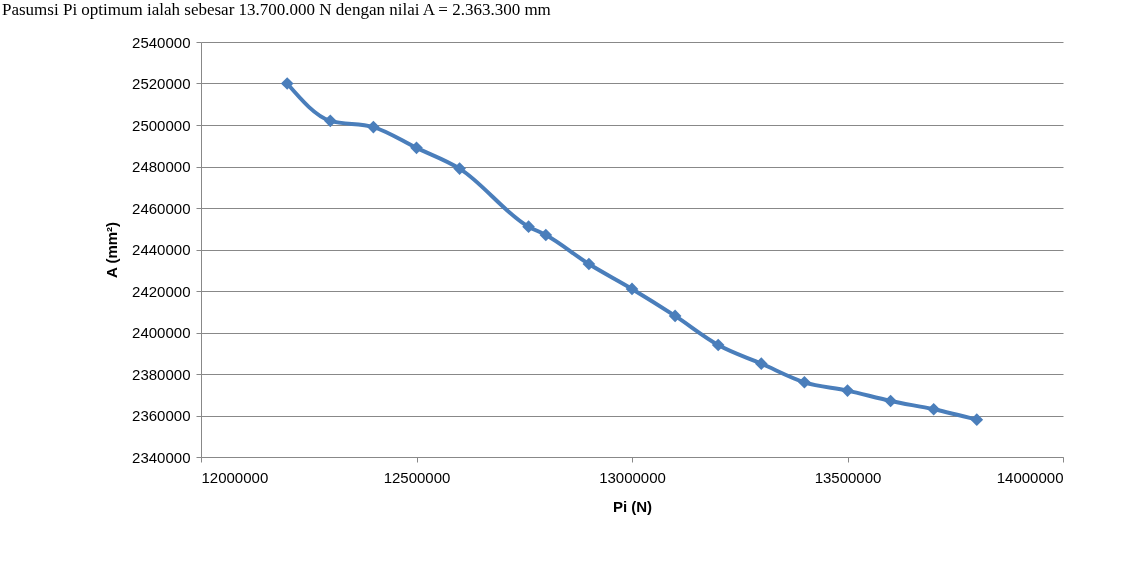 This screenshot has width=1133, height=573. What do you see at coordinates (161, 83) in the screenshot?
I see `y-tick-label: 2520000` at bounding box center [161, 83].